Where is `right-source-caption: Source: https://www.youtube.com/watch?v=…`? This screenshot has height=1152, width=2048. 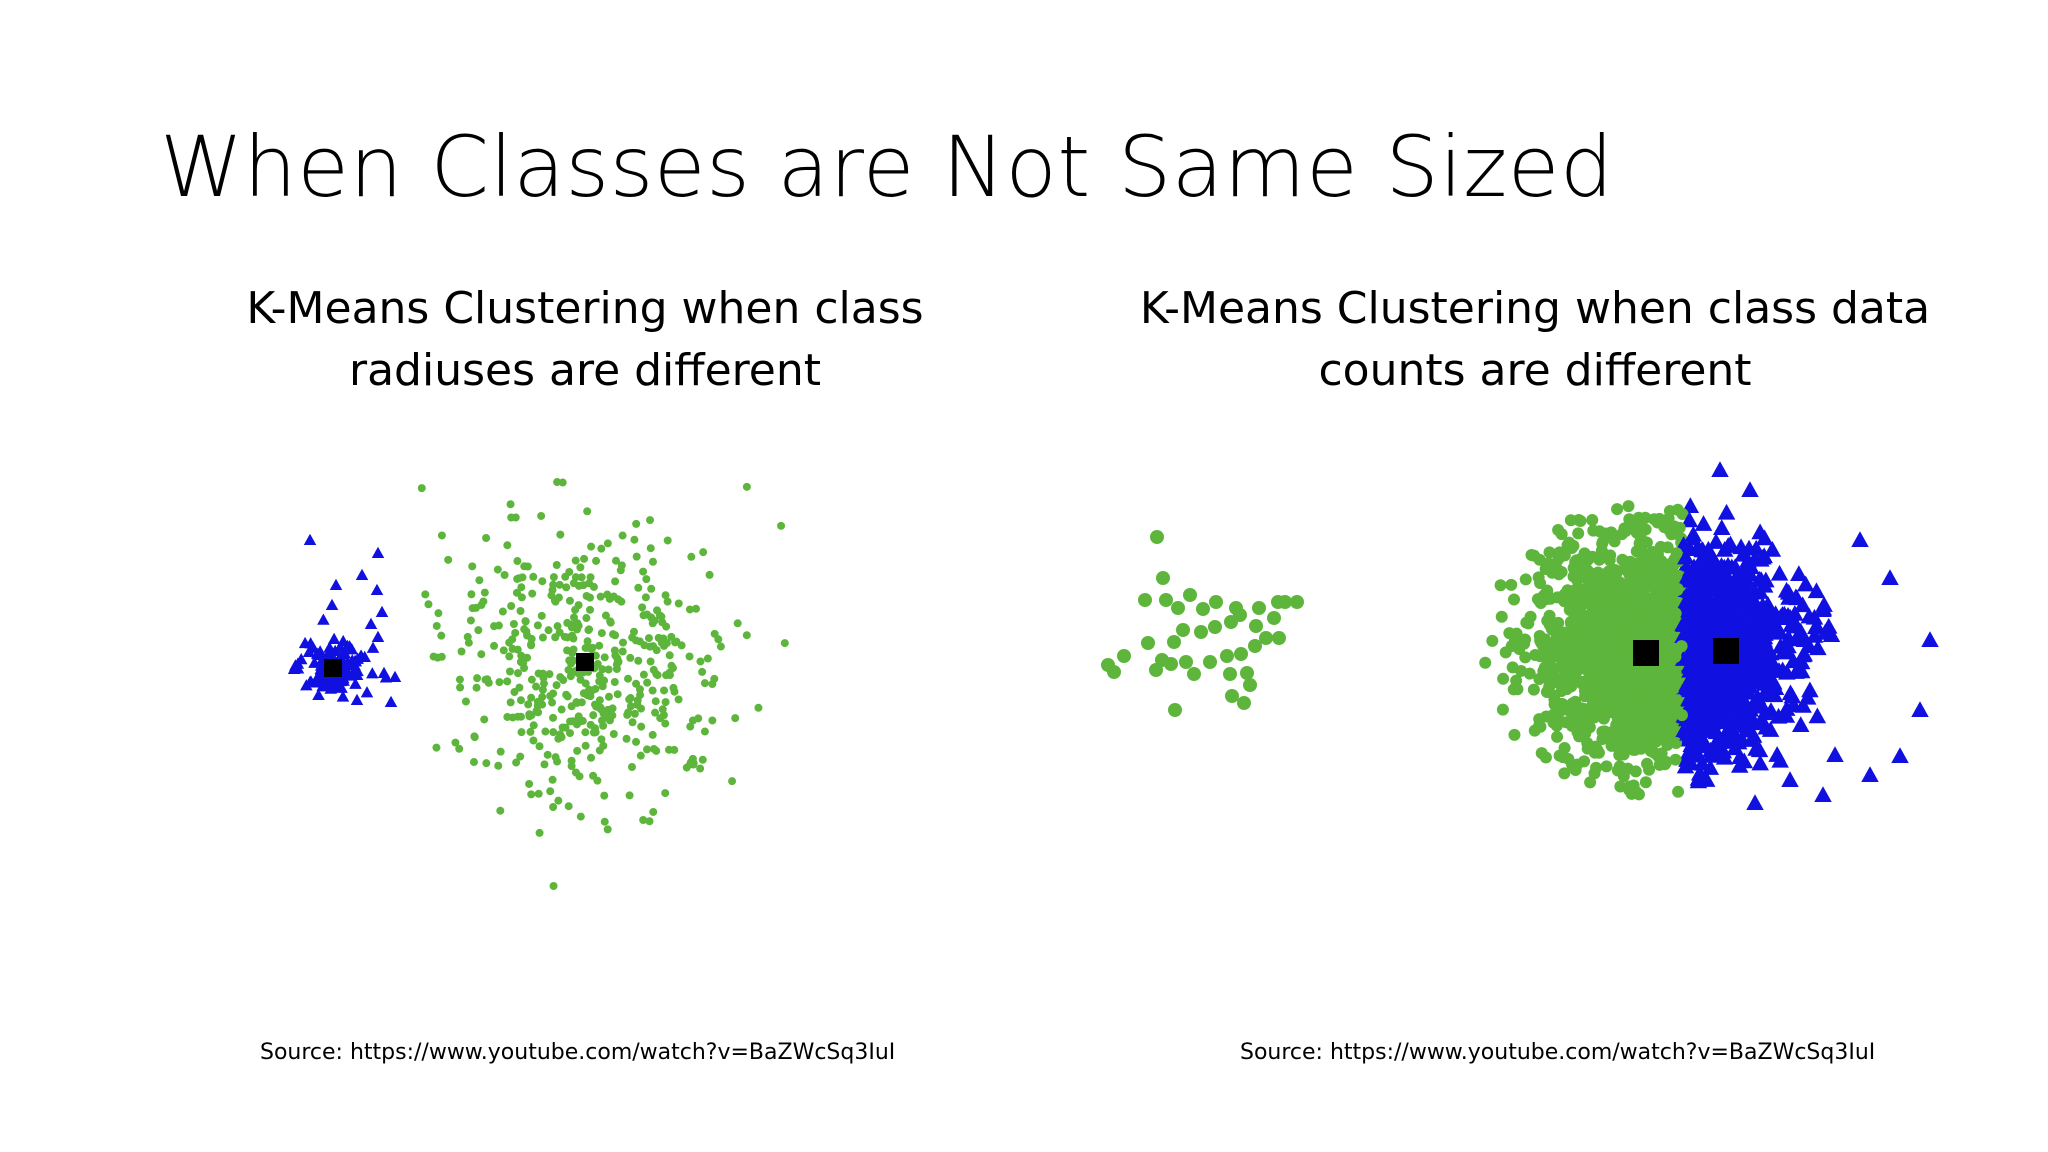
right-source-caption: Source: https://www.youtube.com/watch?v=… is located at coordinates (1558, 1052).